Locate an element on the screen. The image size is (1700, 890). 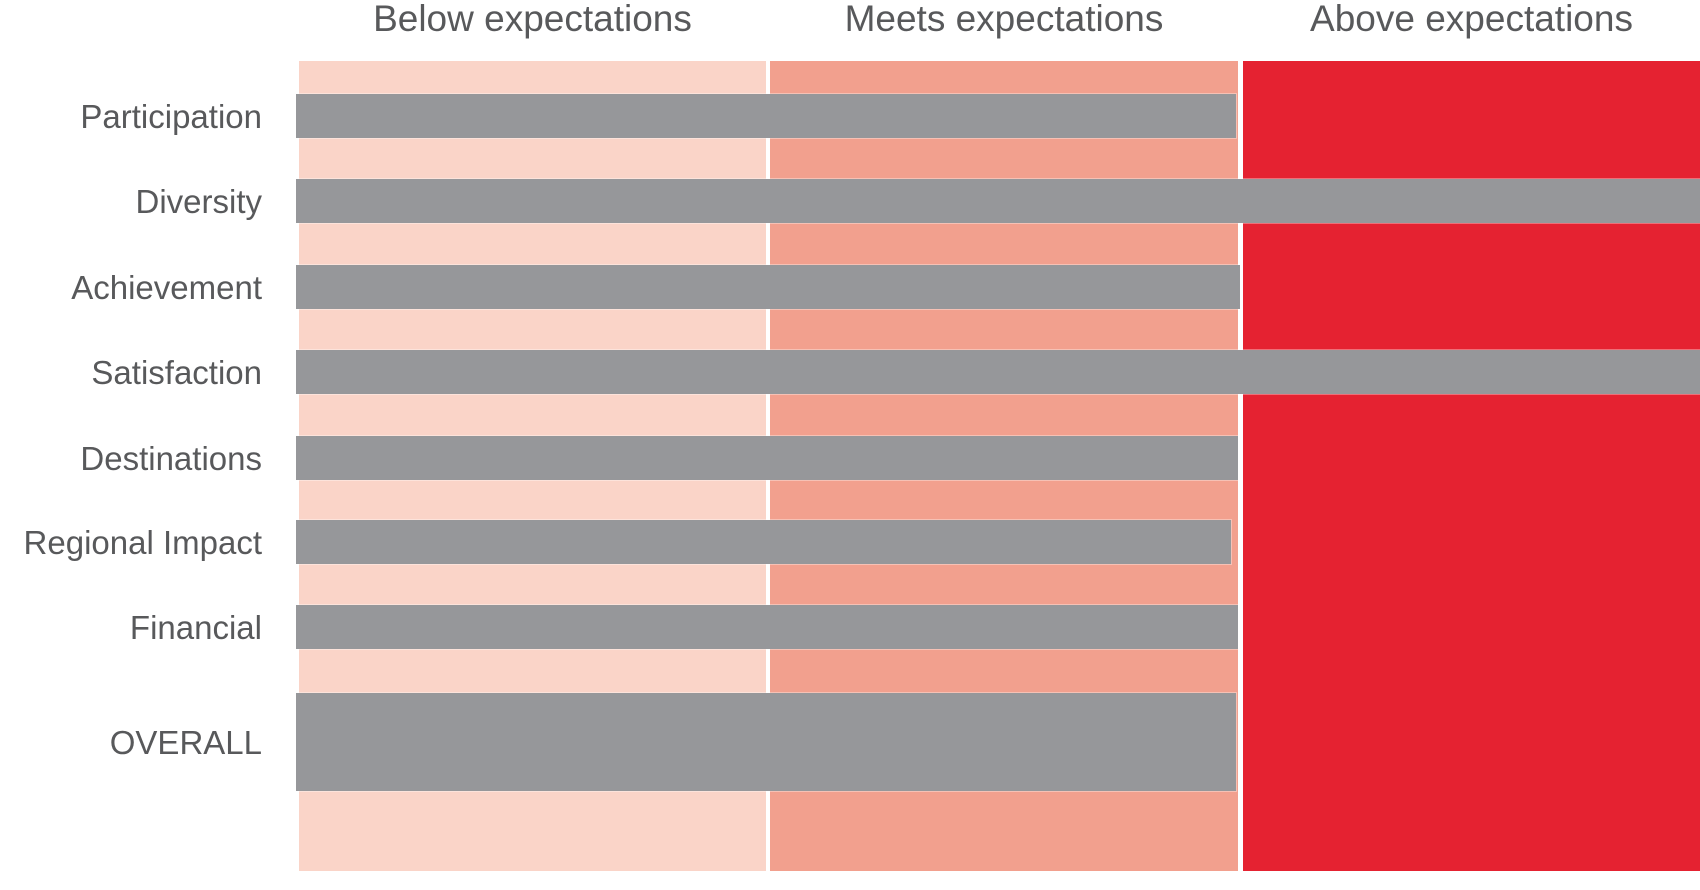
row-label: Satisfaction is located at coordinates (176, 372).